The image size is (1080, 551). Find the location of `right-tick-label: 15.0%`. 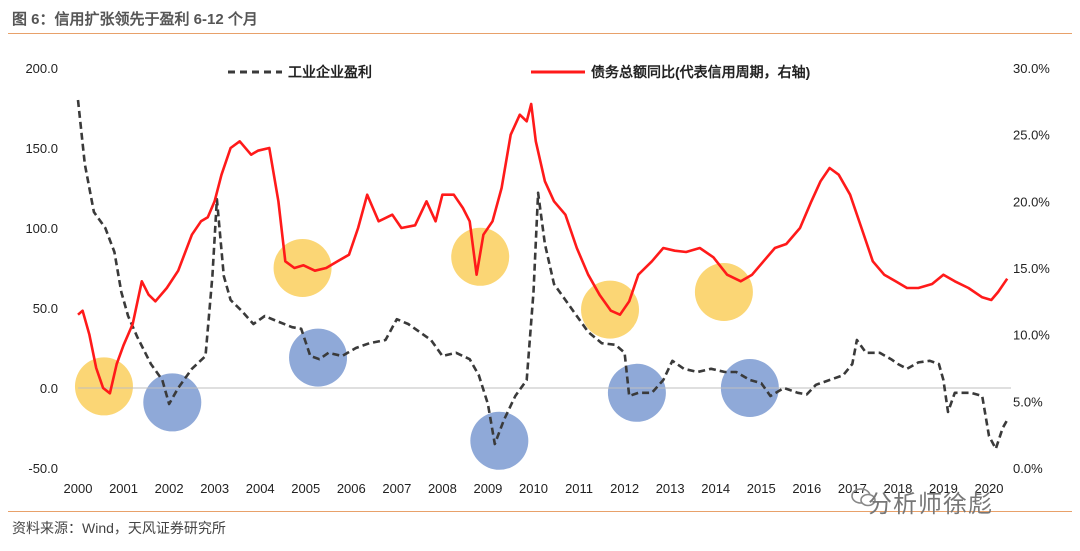

right-tick-label: 15.0% is located at coordinates (1031, 268).